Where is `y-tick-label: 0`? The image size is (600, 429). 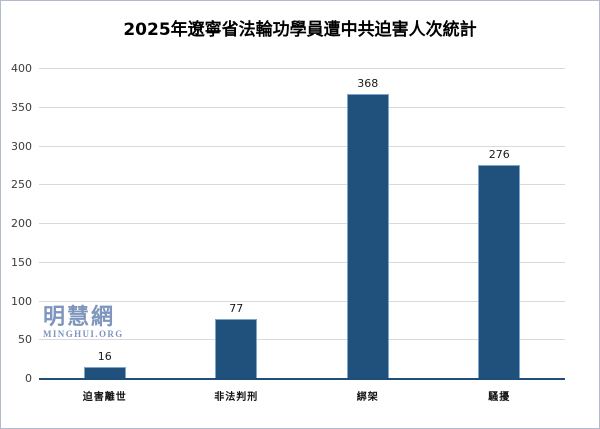
y-tick-label: 0 is located at coordinates (28, 378).